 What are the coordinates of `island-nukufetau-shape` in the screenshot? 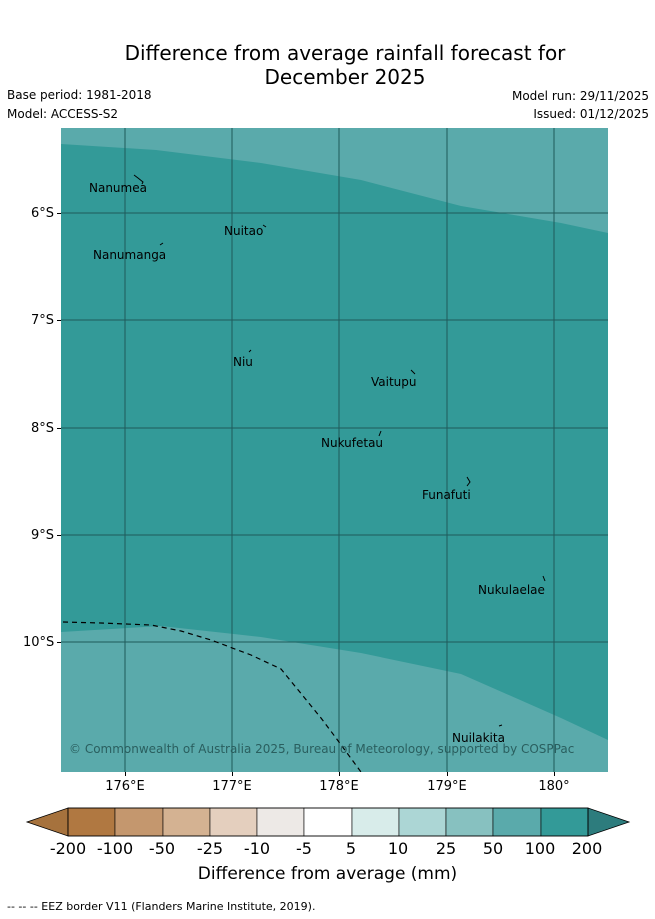 It's located at (380, 433).